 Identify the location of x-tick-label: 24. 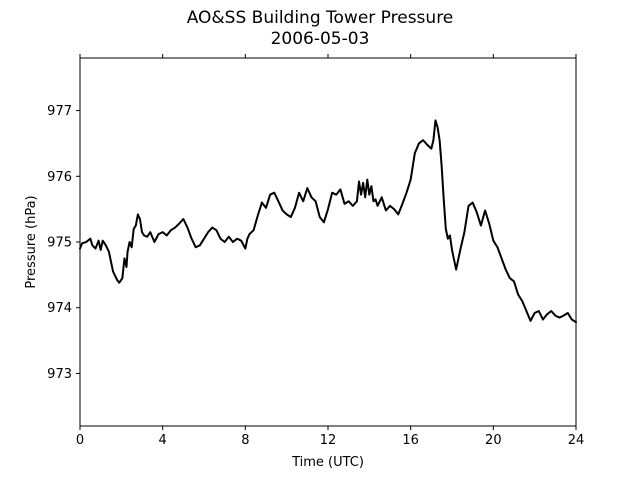
(576, 440).